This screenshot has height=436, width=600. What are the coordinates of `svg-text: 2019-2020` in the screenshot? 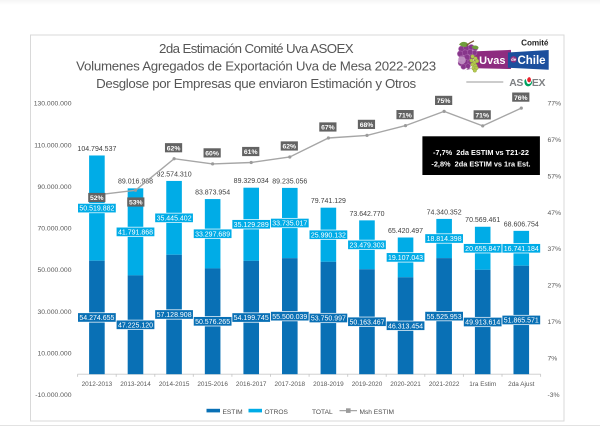 It's located at (367, 384).